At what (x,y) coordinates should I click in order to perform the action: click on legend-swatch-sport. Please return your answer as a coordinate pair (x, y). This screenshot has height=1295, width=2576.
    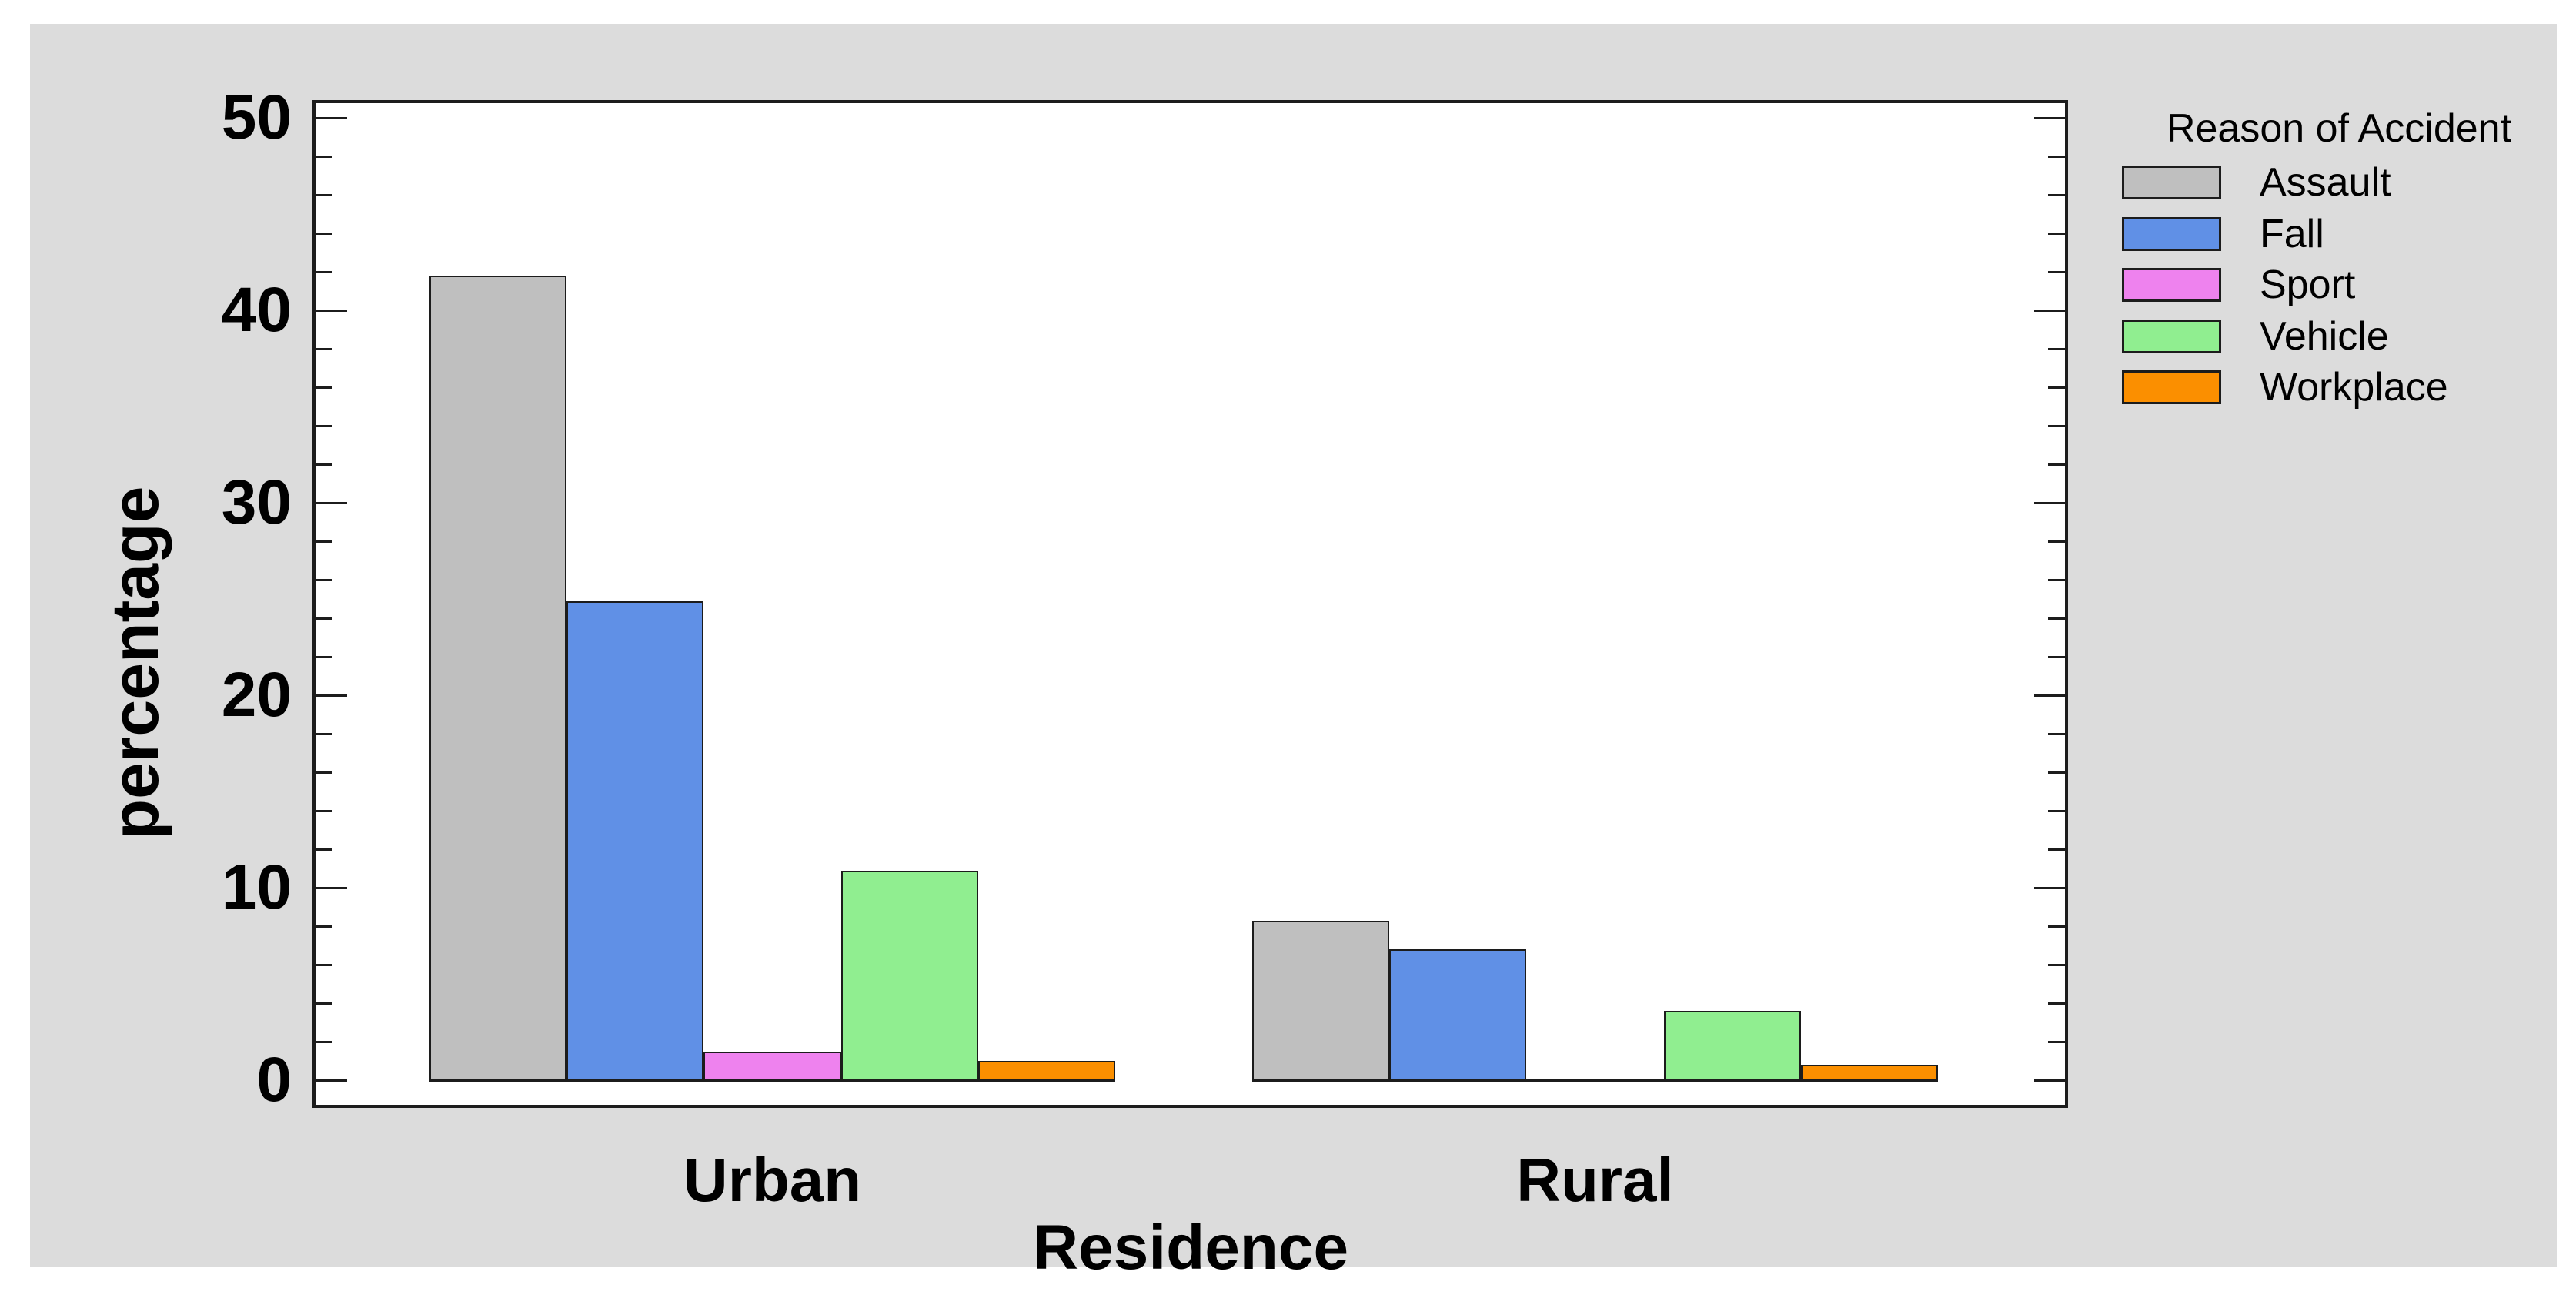
    Looking at the image, I should click on (2171, 285).